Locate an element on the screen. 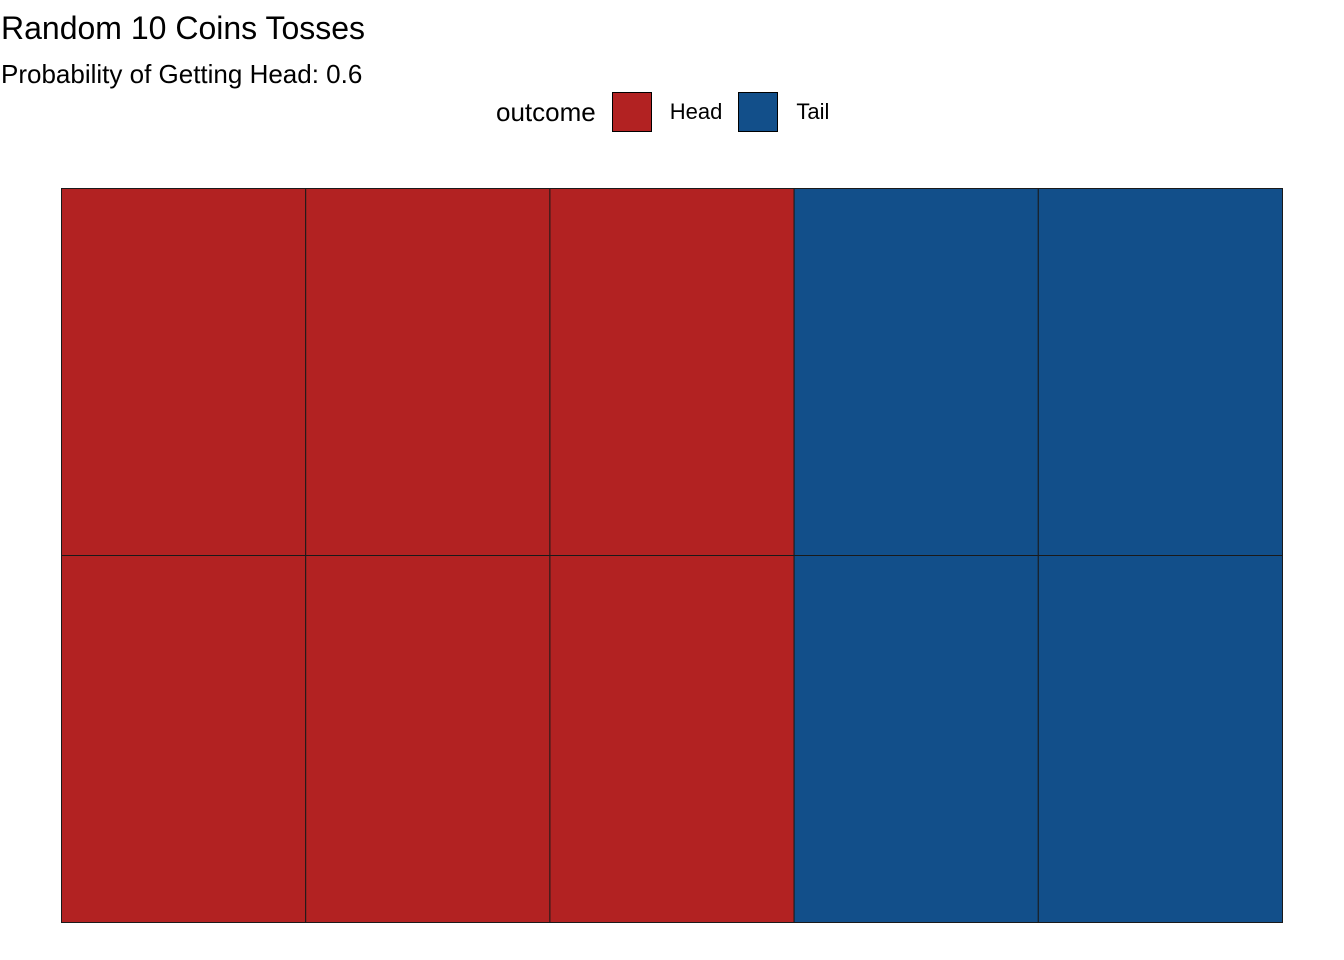 Image resolution: width=1344 pixels, height=960 pixels. tile-tail-r1-c4 is located at coordinates (916, 372).